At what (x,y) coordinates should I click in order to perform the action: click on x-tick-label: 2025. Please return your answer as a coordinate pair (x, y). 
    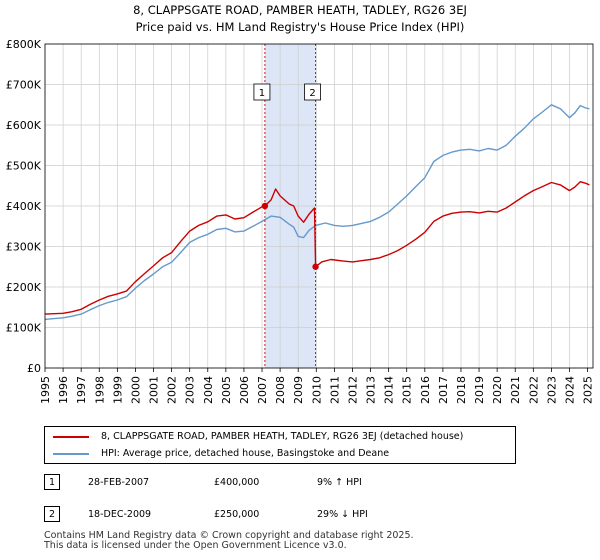
    Looking at the image, I should click on (588, 390).